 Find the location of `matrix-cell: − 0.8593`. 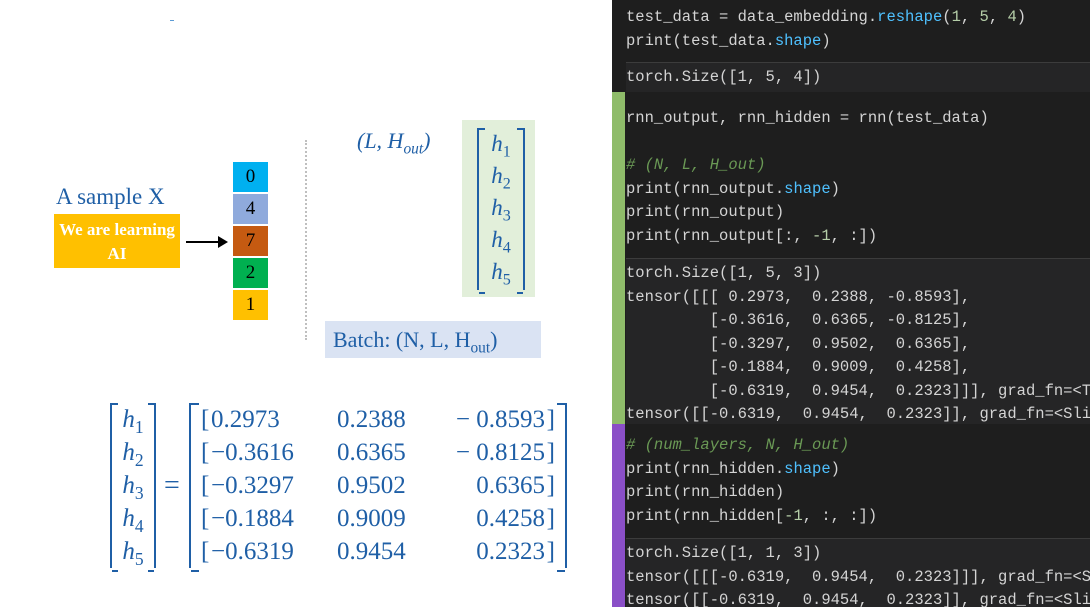

matrix-cell: − 0.8593 is located at coordinates (500, 419).